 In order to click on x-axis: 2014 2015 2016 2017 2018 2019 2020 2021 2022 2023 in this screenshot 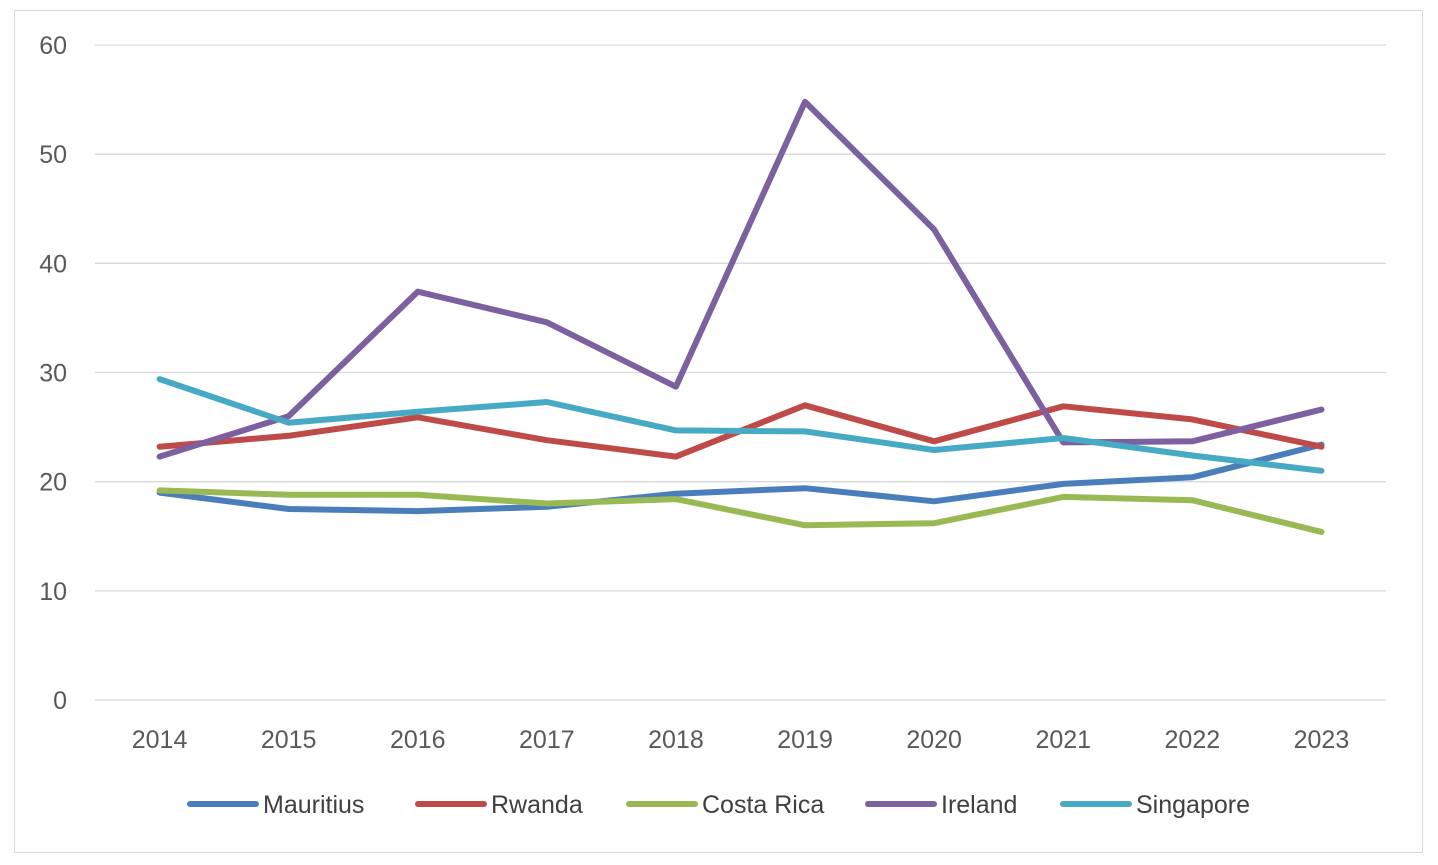, I will do `click(741, 740)`.